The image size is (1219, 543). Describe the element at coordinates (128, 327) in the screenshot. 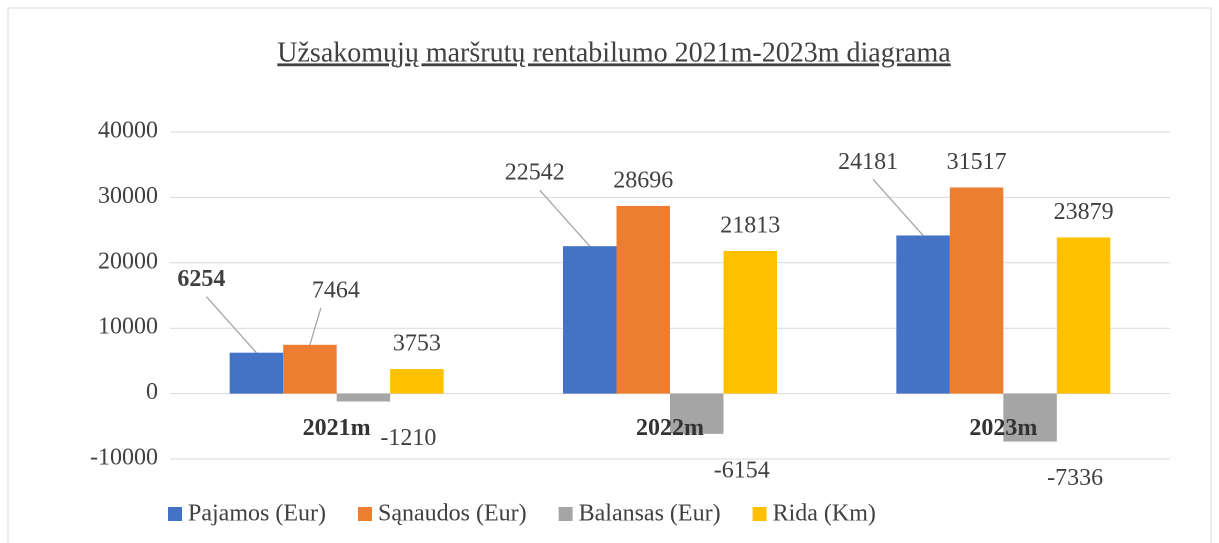

I see `y-tick-label: 10000` at that location.